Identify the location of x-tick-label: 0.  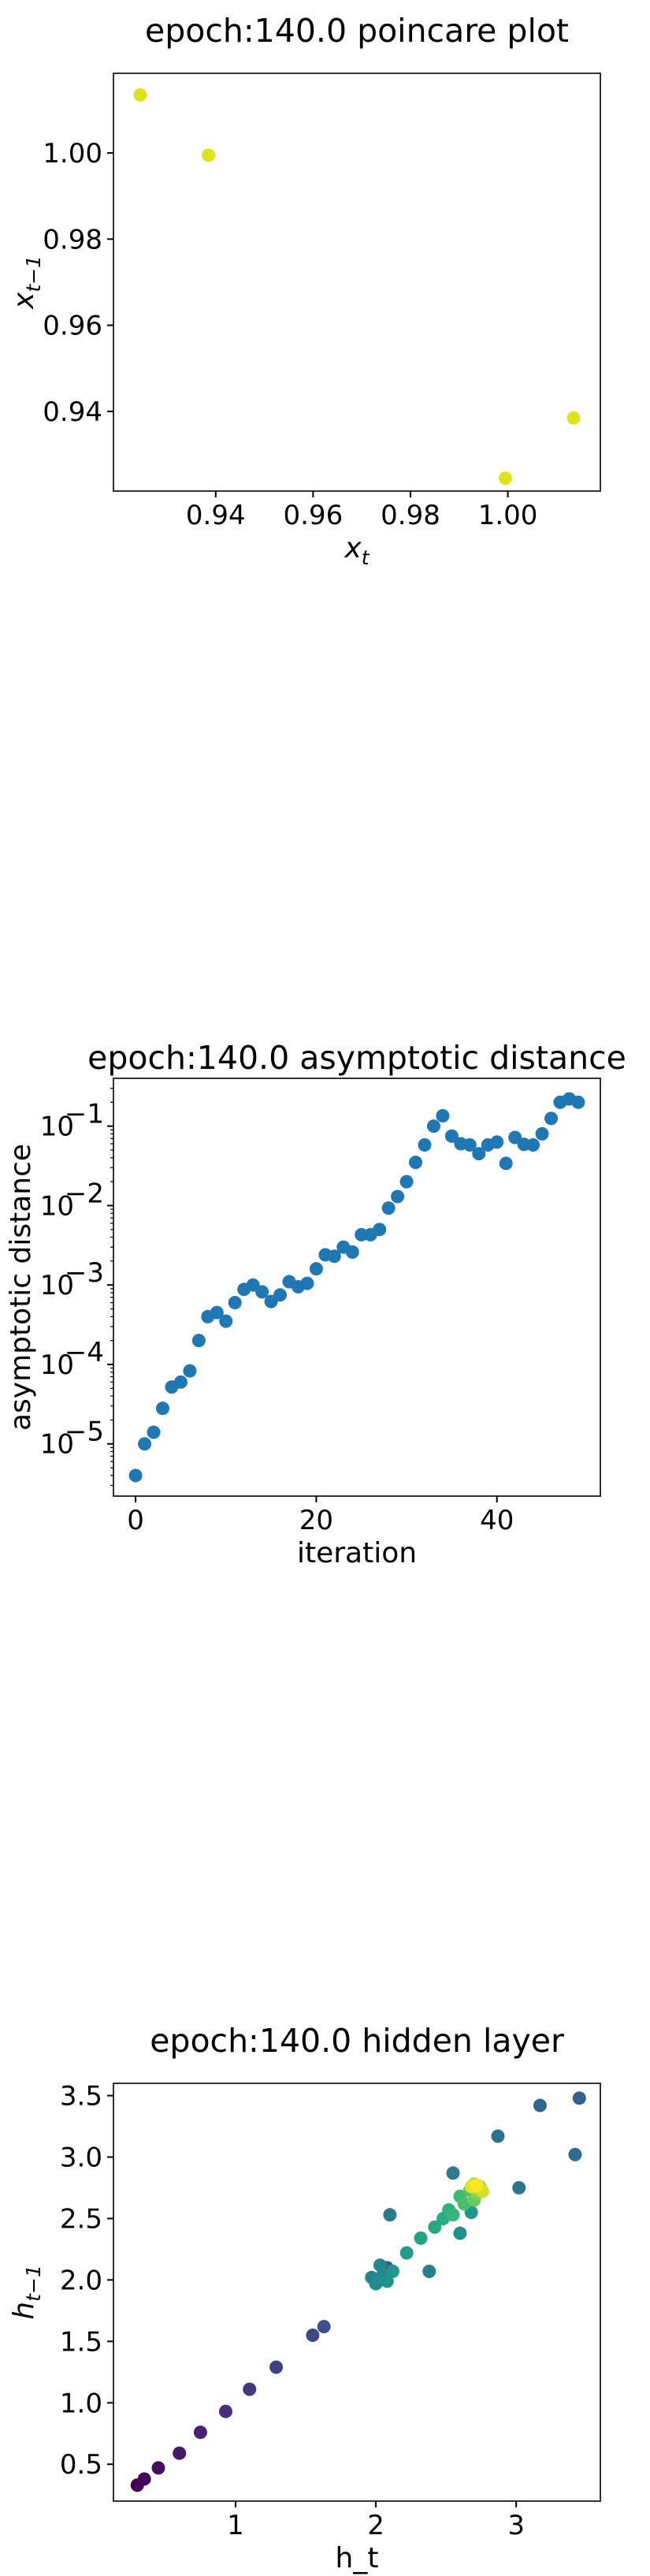
(135, 1520).